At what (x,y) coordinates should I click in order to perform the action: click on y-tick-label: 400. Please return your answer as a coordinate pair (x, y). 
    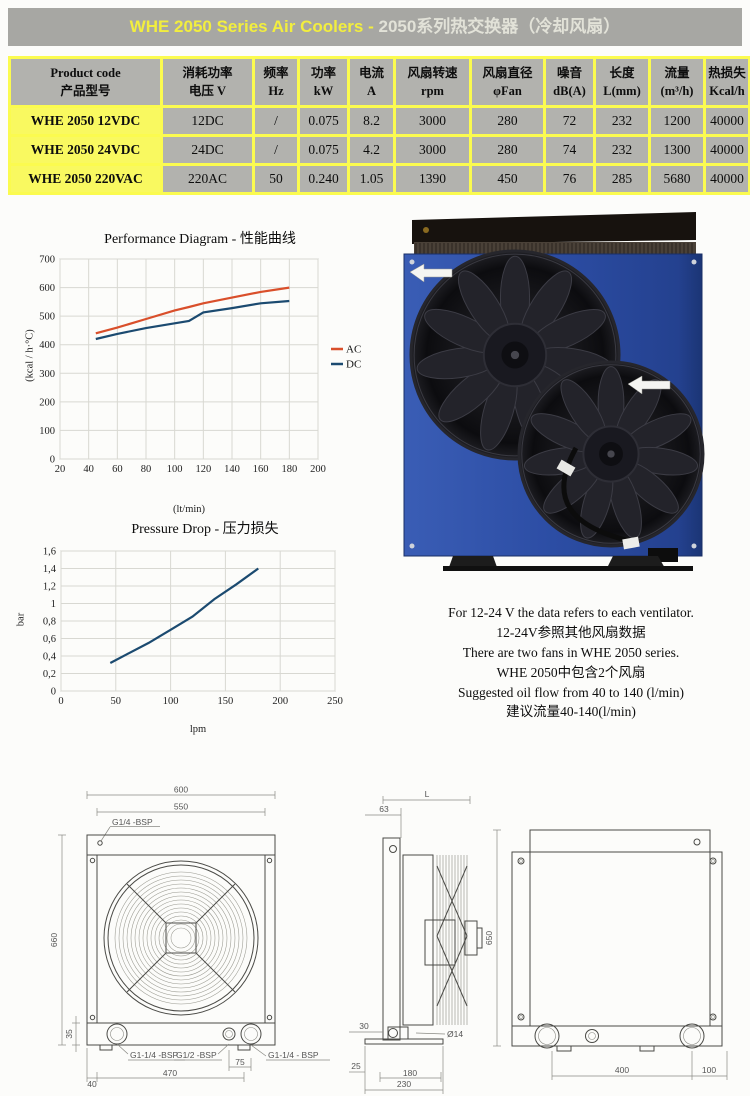
    Looking at the image, I should click on (47, 345).